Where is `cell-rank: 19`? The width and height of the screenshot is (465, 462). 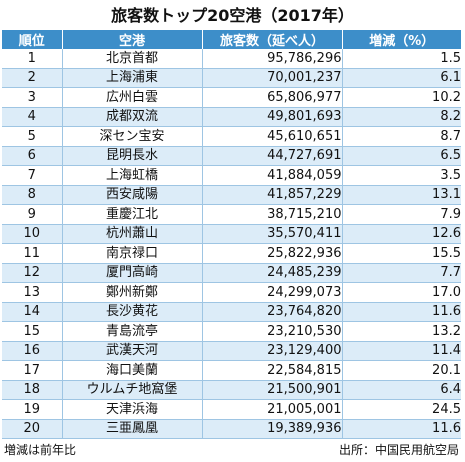
cell-rank: 19 is located at coordinates (32, 409).